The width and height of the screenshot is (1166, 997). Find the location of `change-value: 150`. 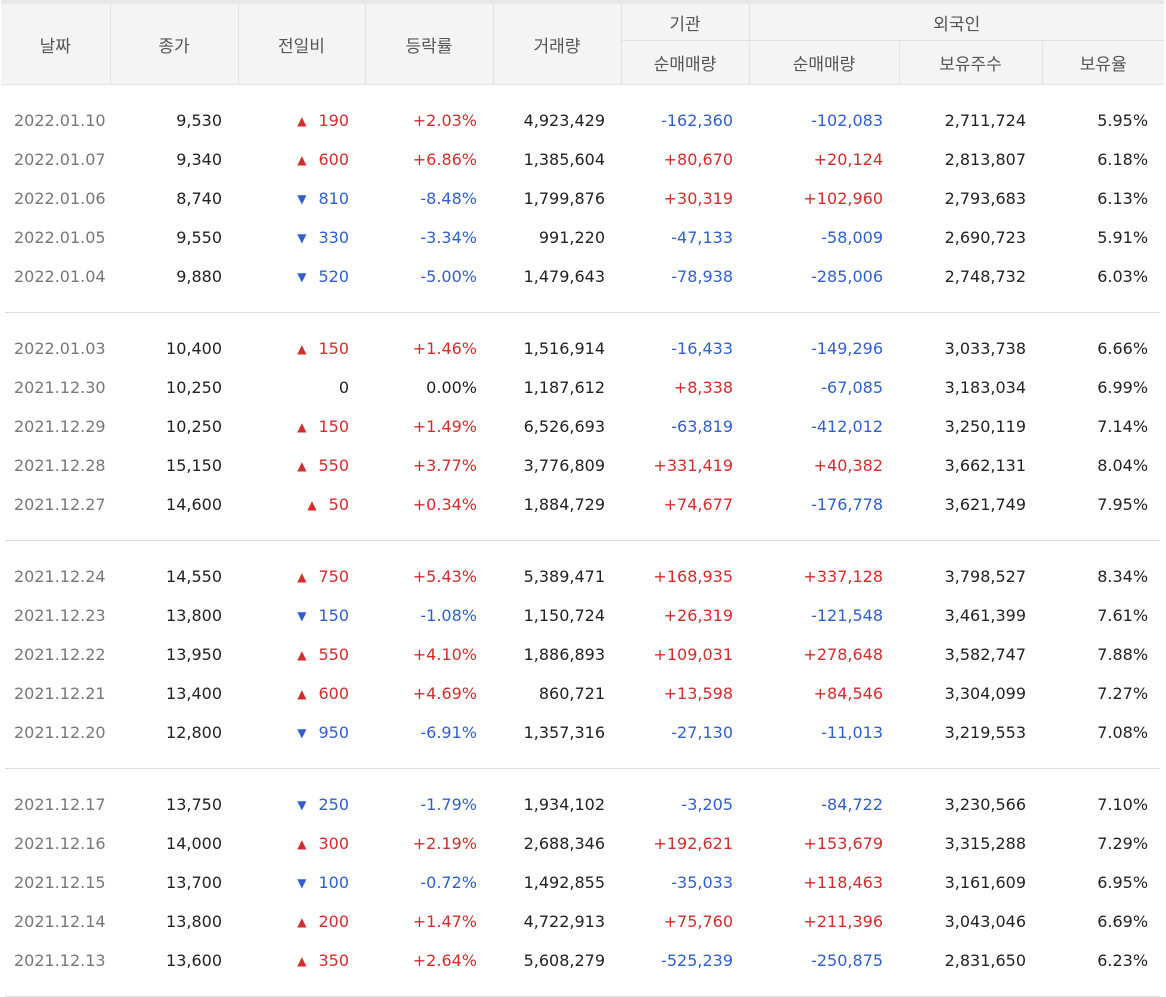

change-value: 150 is located at coordinates (333, 615).